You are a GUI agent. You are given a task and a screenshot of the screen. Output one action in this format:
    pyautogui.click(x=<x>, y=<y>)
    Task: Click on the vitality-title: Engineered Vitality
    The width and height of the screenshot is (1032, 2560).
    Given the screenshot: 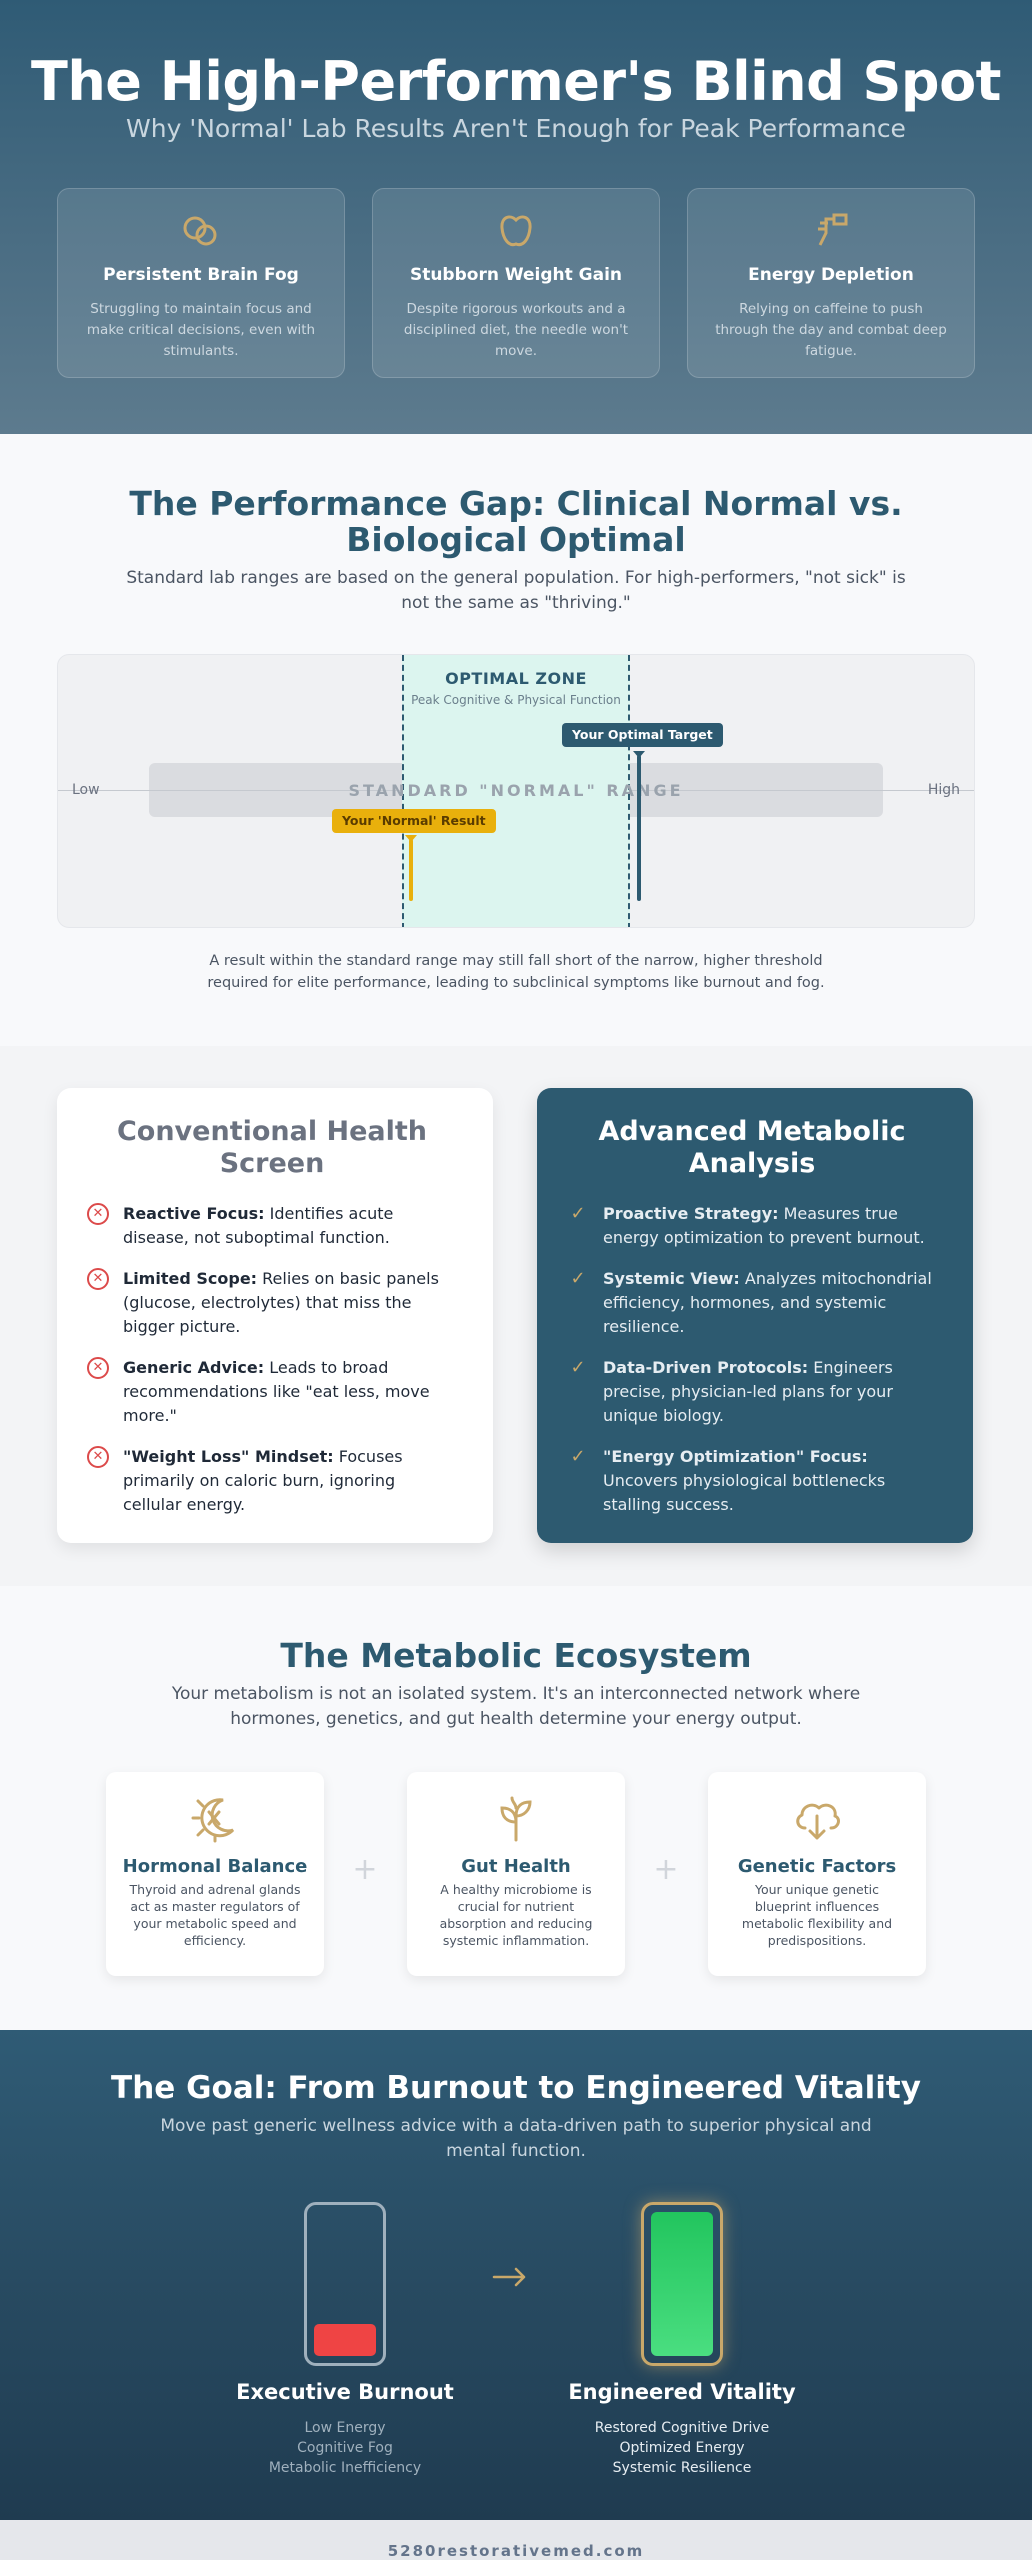 What is the action you would take?
    pyautogui.click(x=682, y=2392)
    